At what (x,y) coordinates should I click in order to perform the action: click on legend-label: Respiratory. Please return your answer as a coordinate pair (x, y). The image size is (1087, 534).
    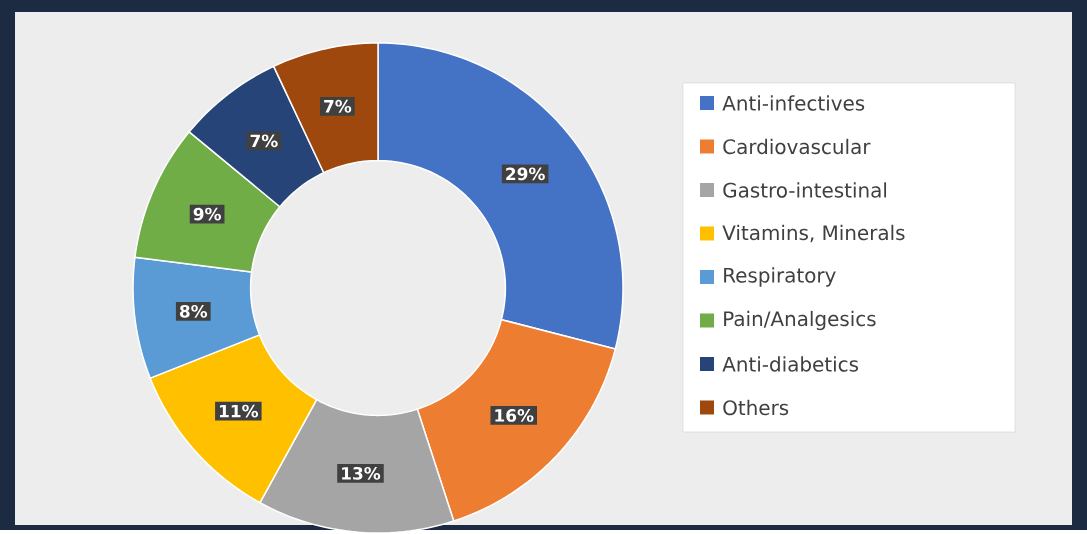
    Looking at the image, I should click on (780, 277).